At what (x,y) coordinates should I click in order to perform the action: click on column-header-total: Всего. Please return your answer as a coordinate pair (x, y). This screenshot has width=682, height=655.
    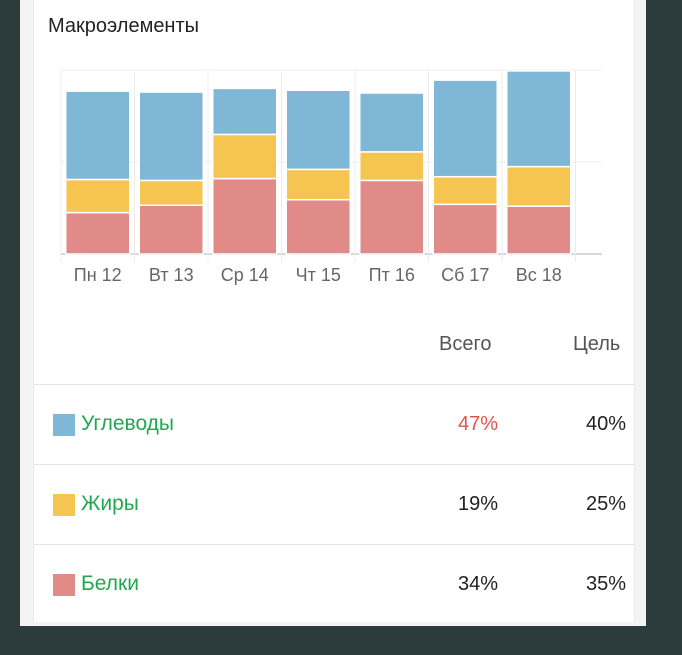
    Looking at the image, I should click on (465, 344).